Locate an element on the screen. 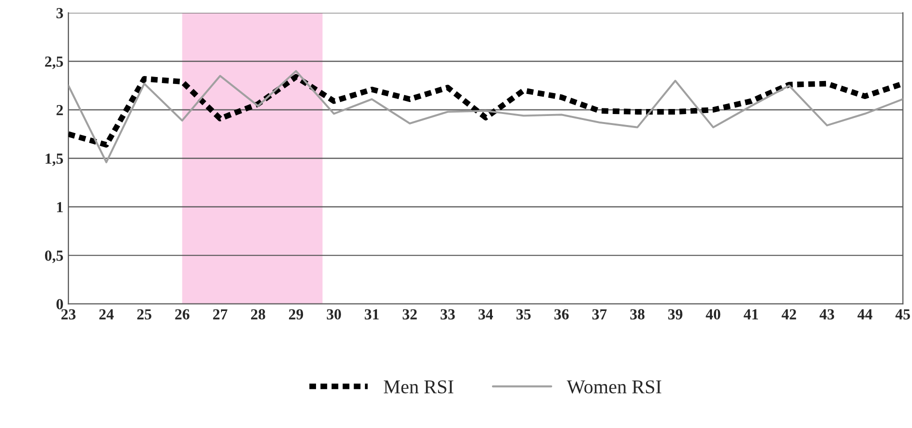  x-tick-label: 27 is located at coordinates (220, 314).